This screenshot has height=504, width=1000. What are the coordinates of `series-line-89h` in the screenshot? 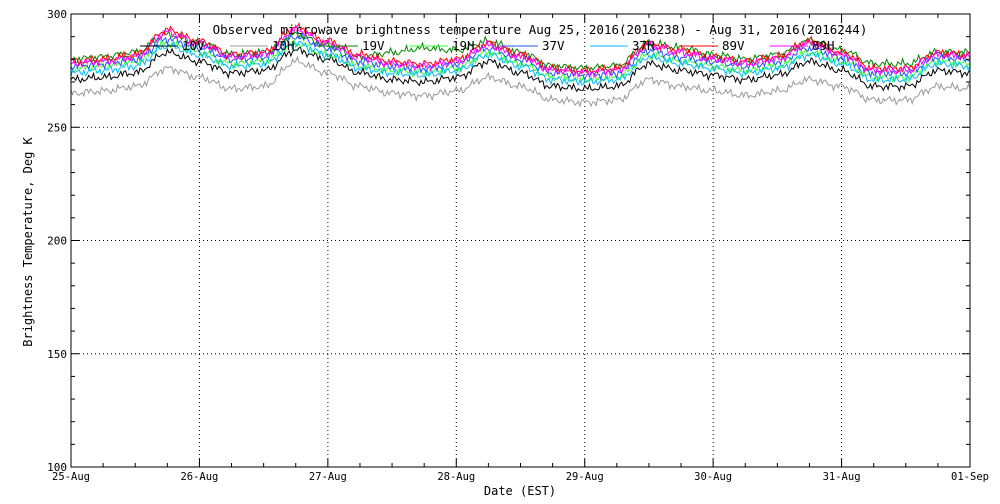 It's located at (520, 51).